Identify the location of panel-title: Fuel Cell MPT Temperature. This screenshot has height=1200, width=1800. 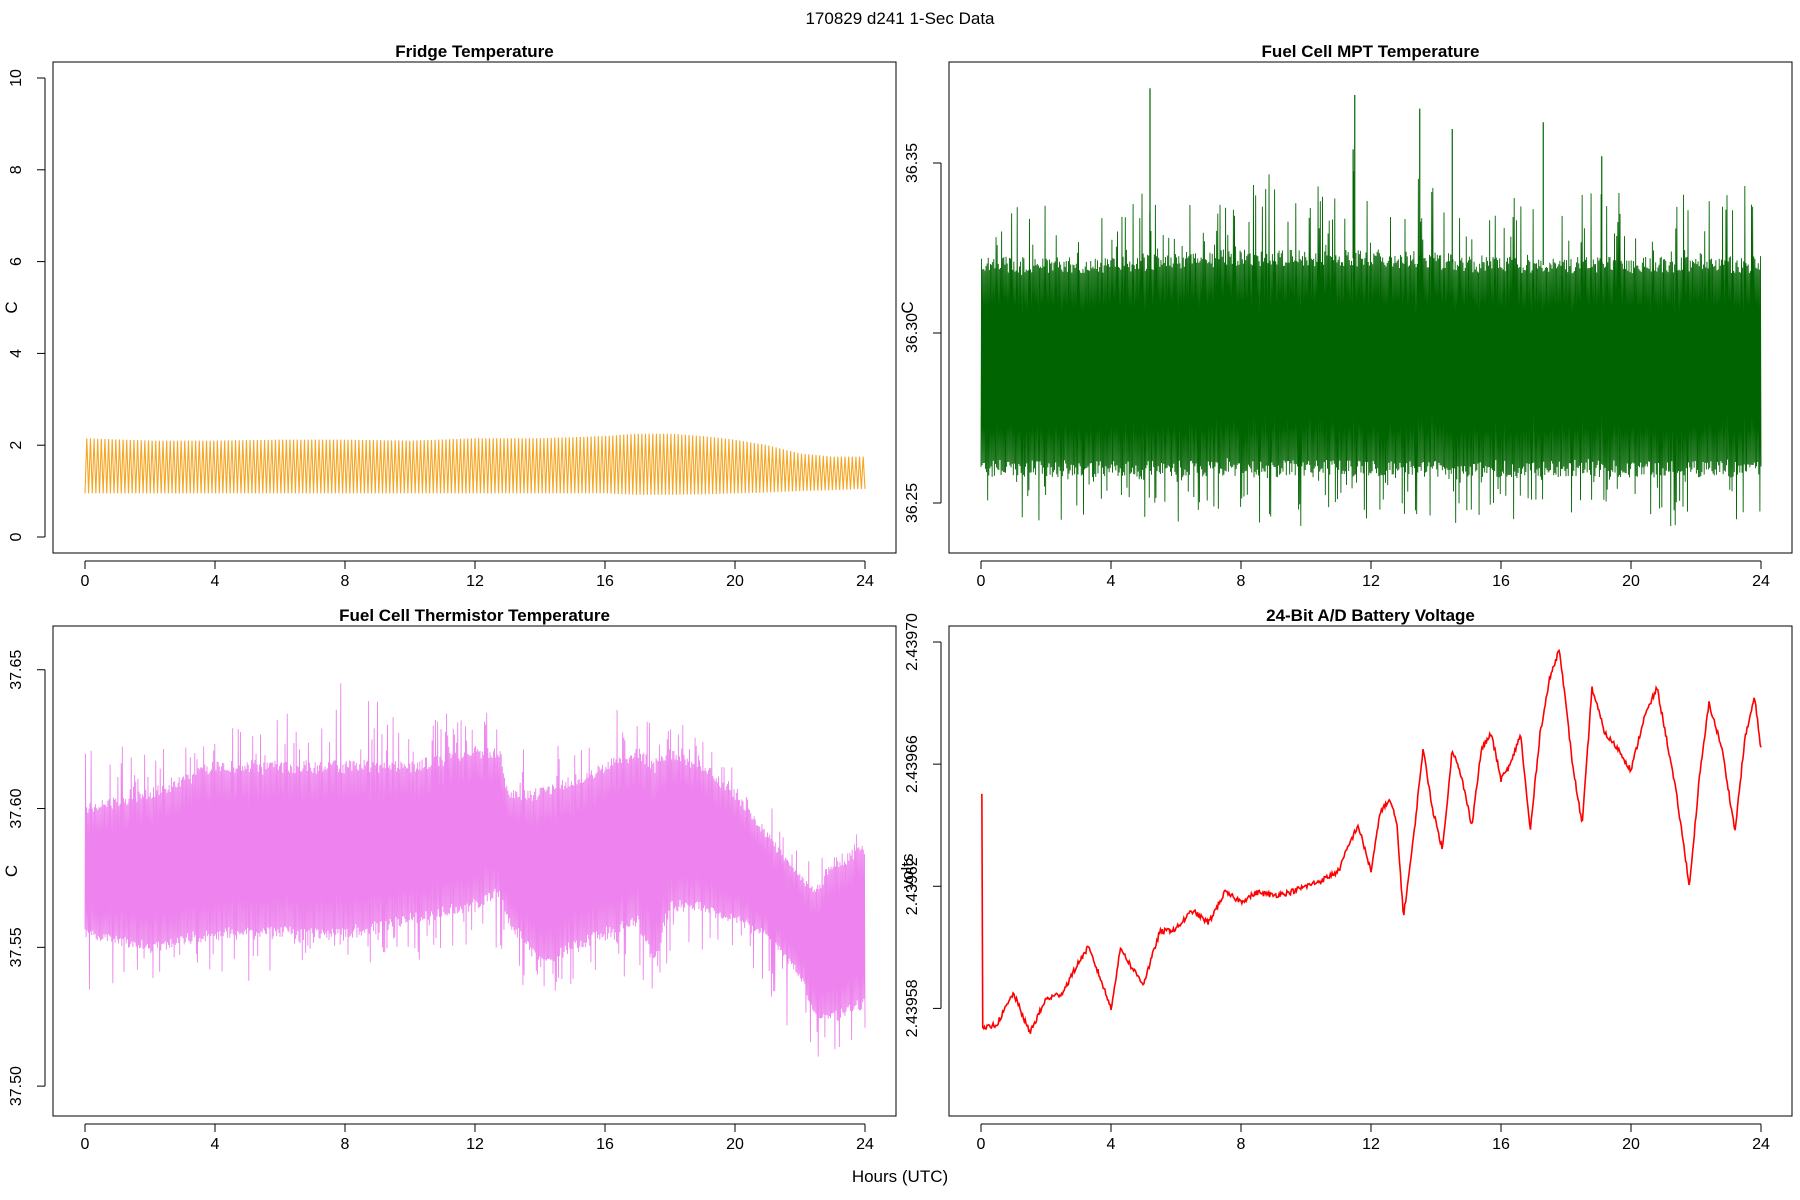
(1371, 51).